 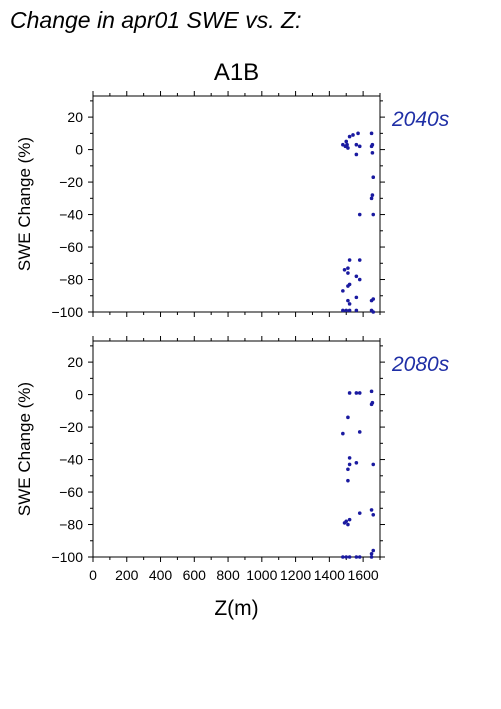 I want to click on x-axis-label: Z(m), so click(x=236, y=608).